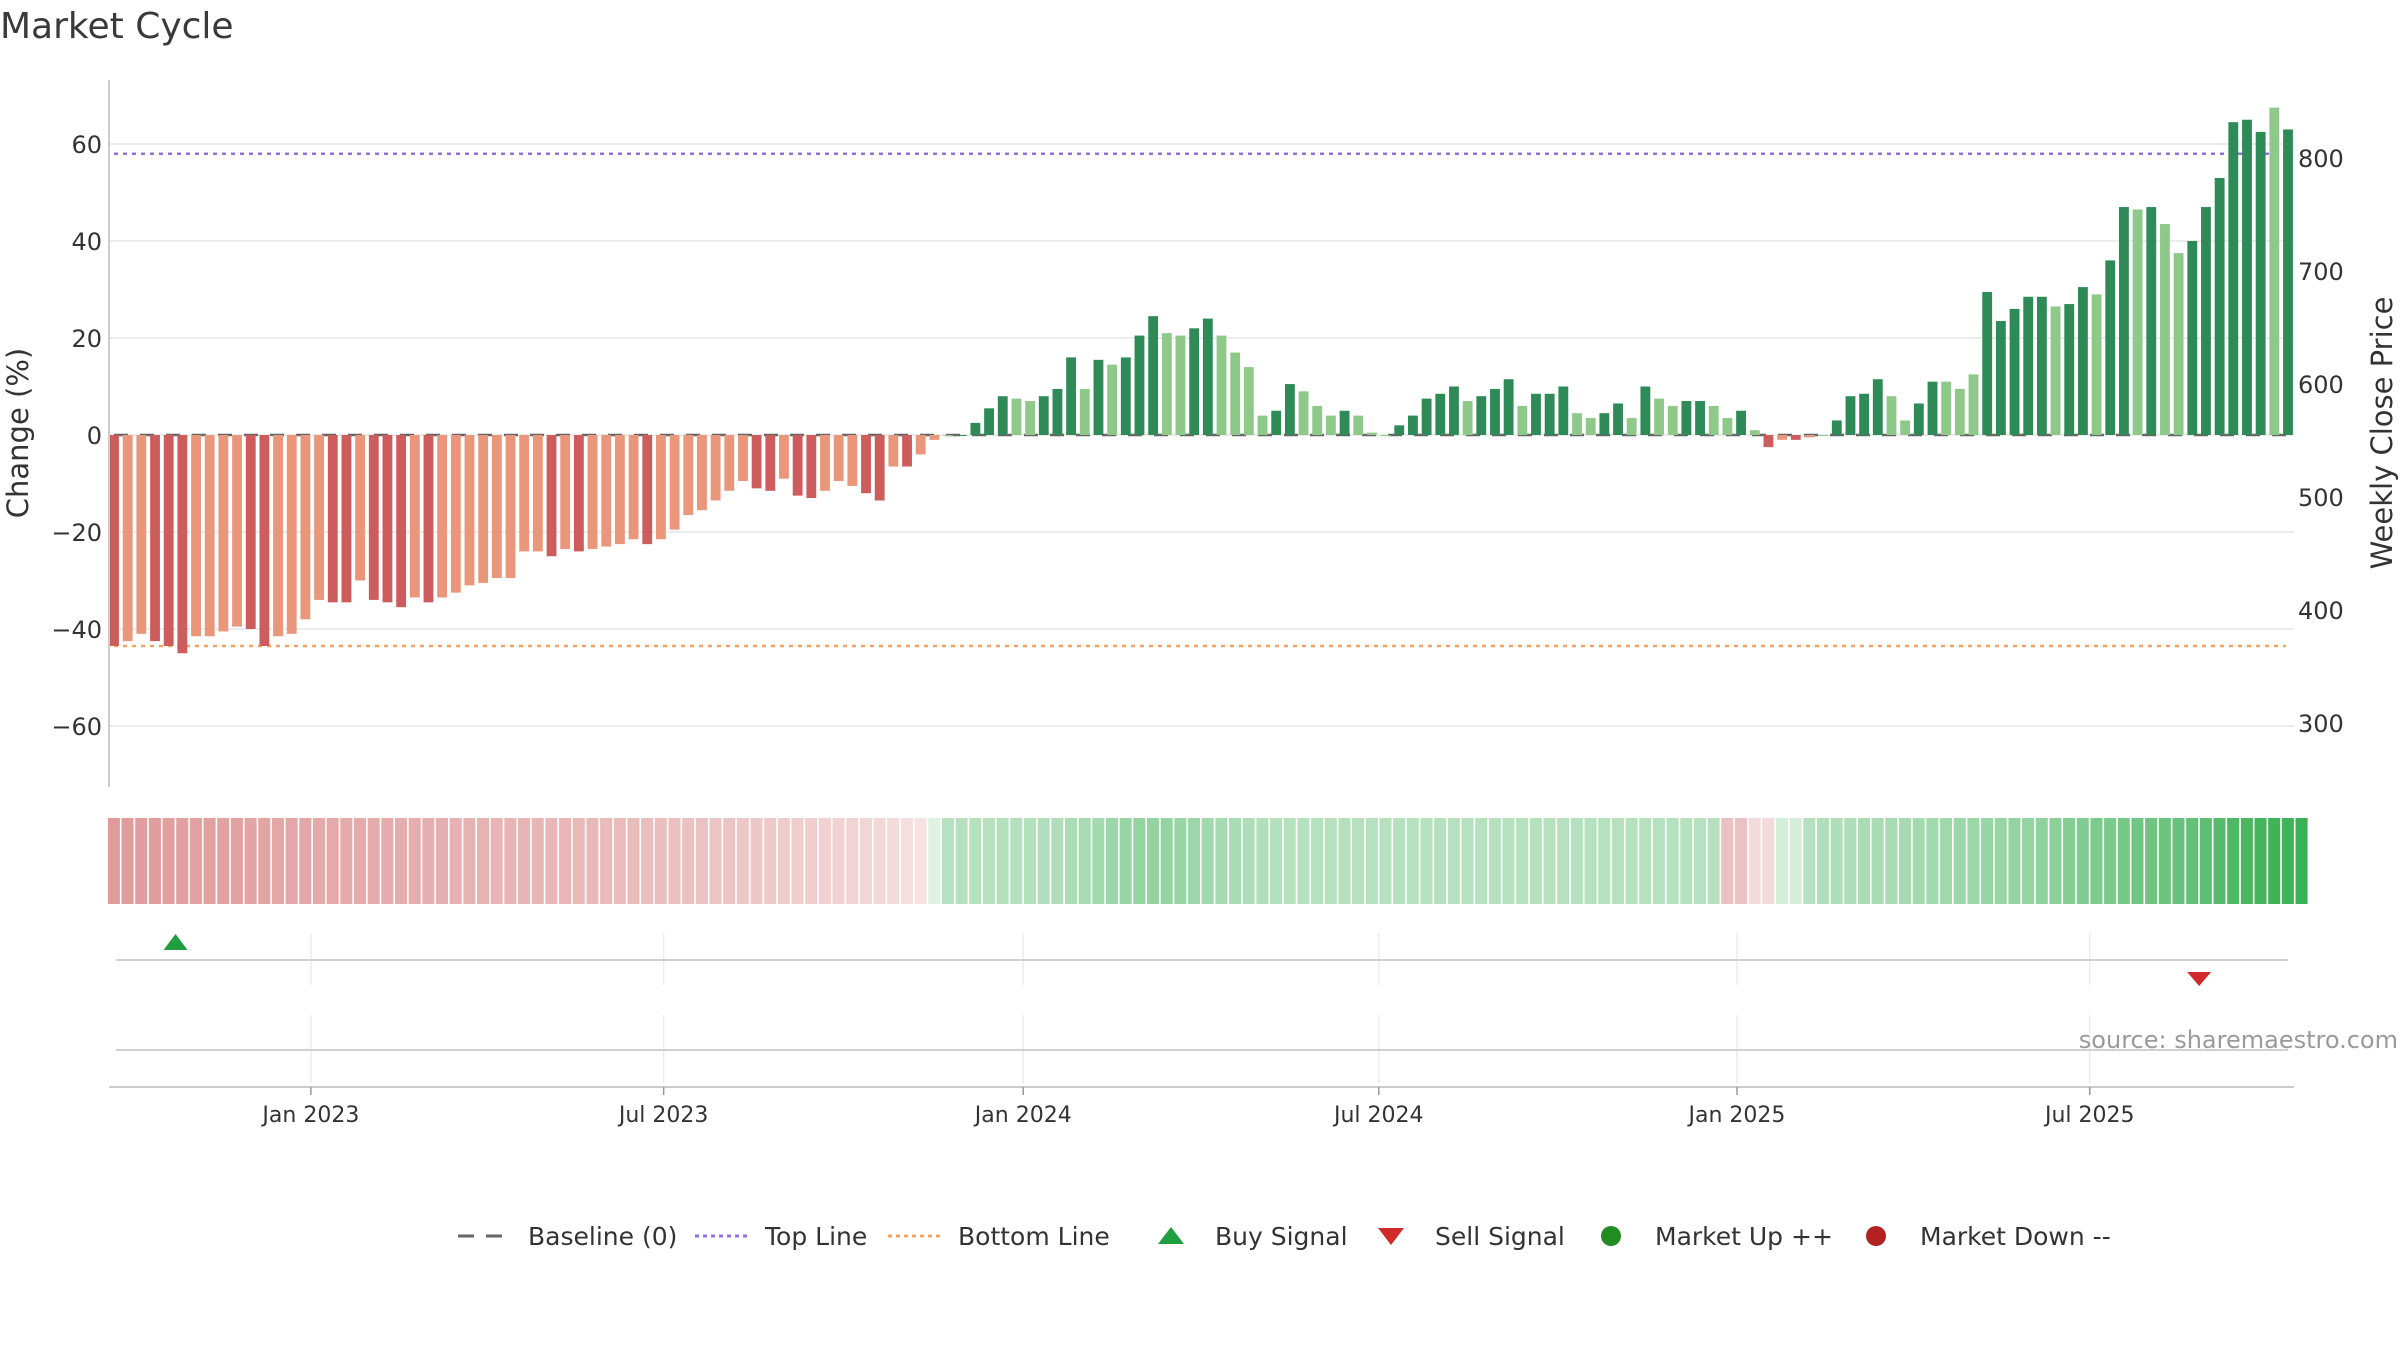  Describe the element at coordinates (18, 433) in the screenshot. I see `y-axis-title: Change (%)` at that location.